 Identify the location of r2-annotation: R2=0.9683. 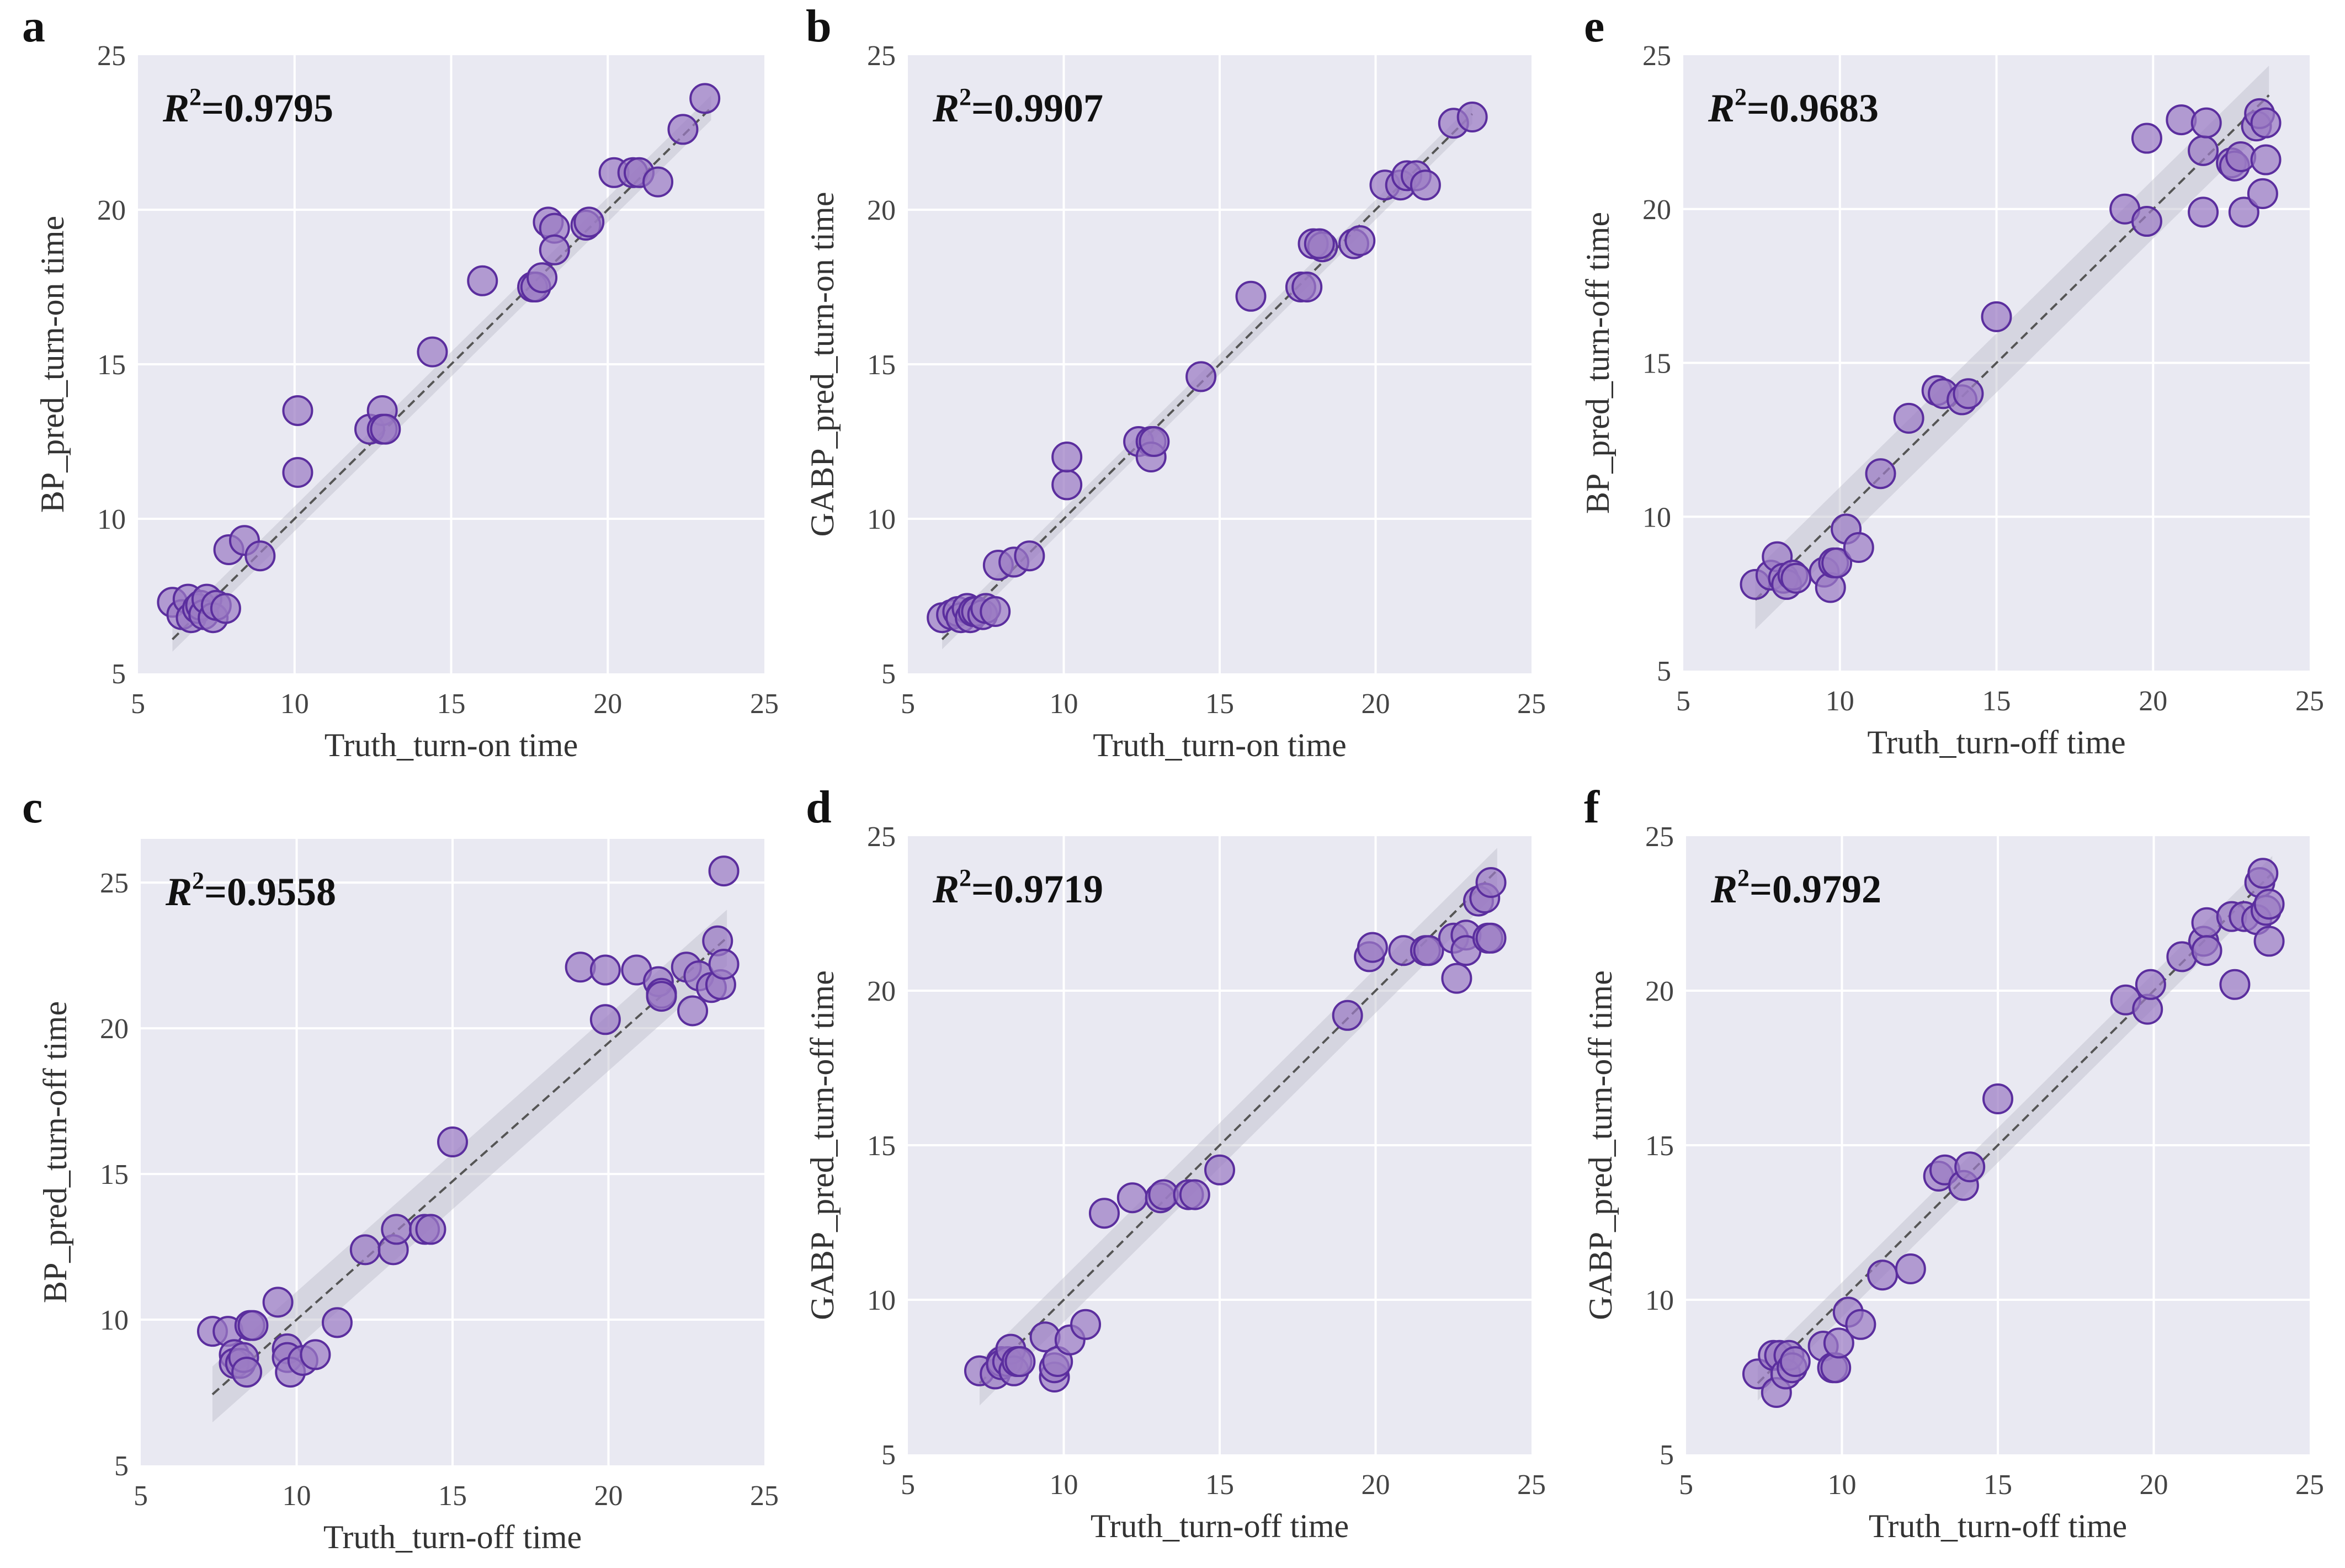
(1793, 106).